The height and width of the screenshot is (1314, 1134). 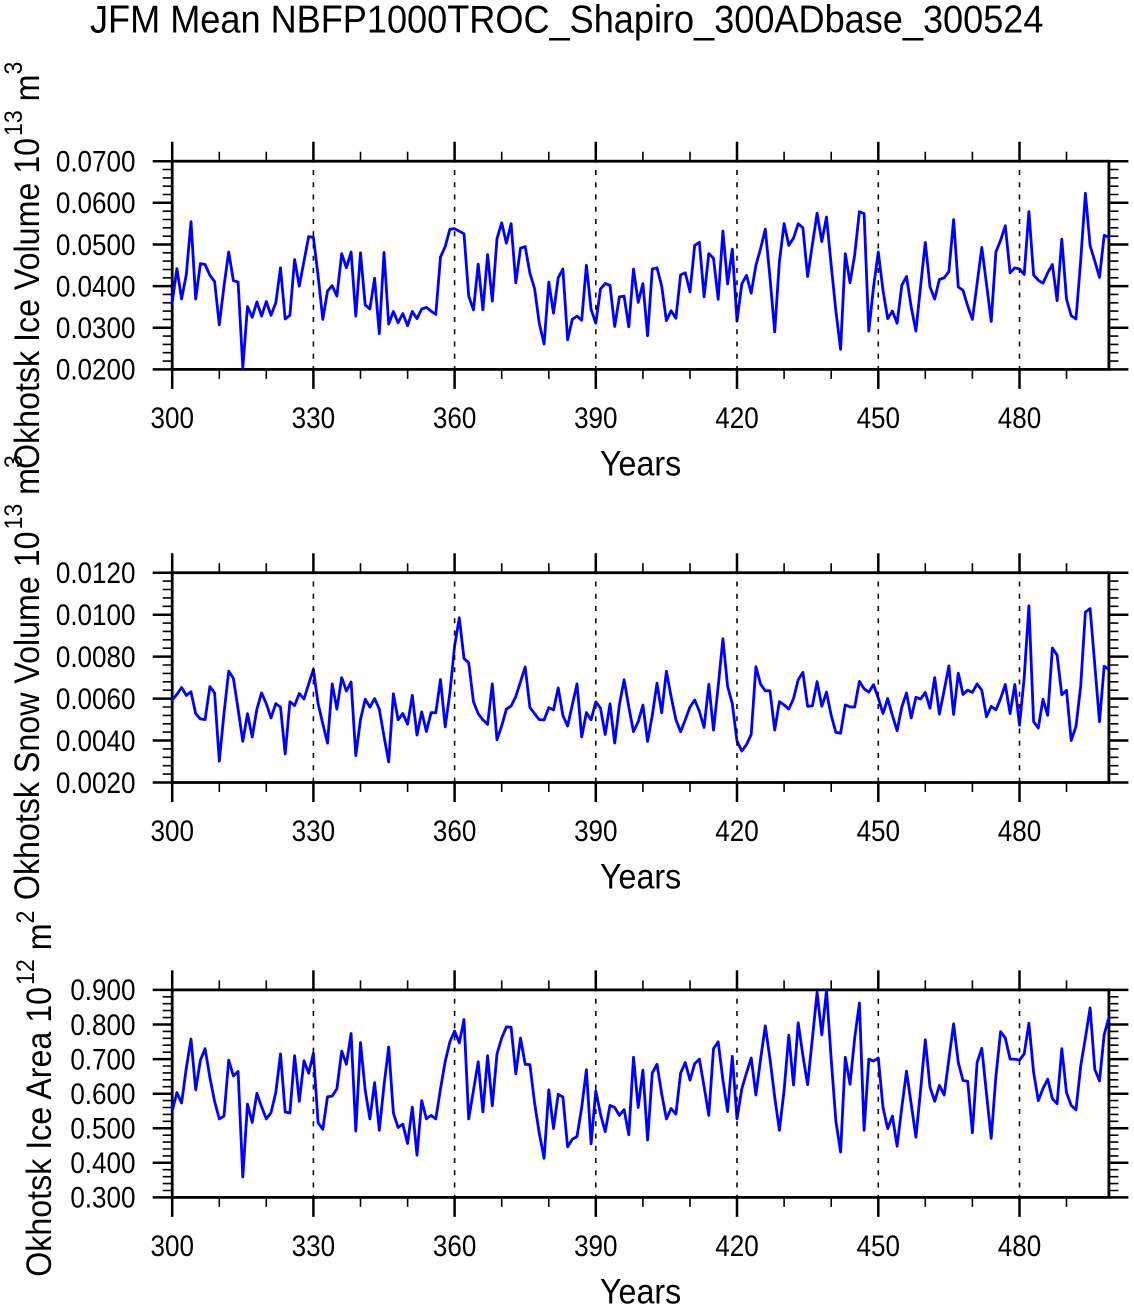 What do you see at coordinates (28, 715) in the screenshot?
I see `svg-text: Okhotsk Snow Volume 10` at bounding box center [28, 715].